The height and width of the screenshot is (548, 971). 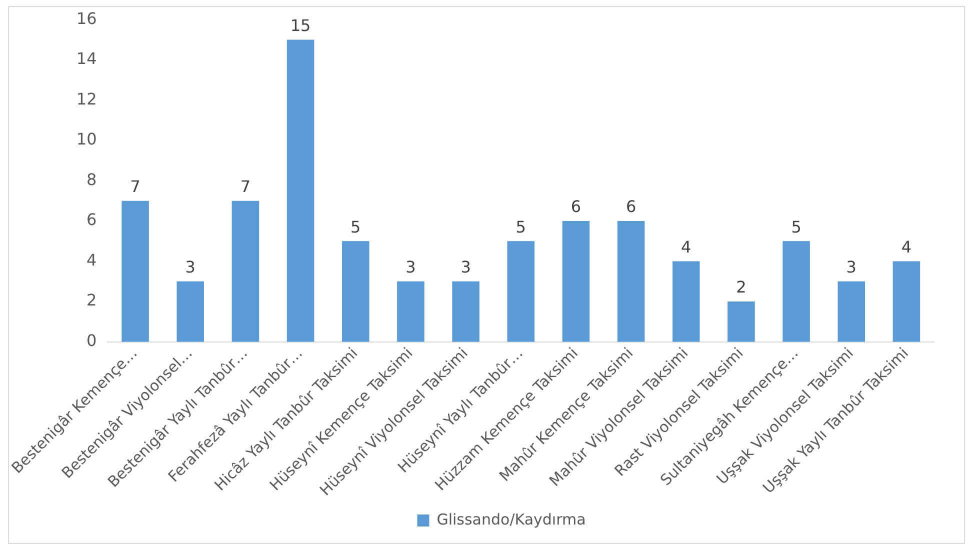 What do you see at coordinates (91, 220) in the screenshot?
I see `y-tick-label: 6` at bounding box center [91, 220].